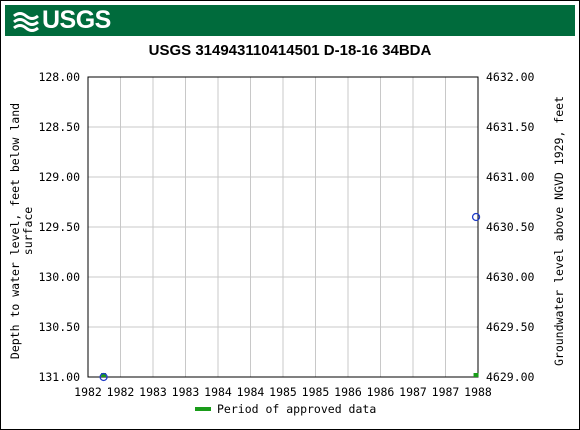 The image size is (580, 430). What do you see at coordinates (203, 409) in the screenshot?
I see `legend-swatch` at bounding box center [203, 409].